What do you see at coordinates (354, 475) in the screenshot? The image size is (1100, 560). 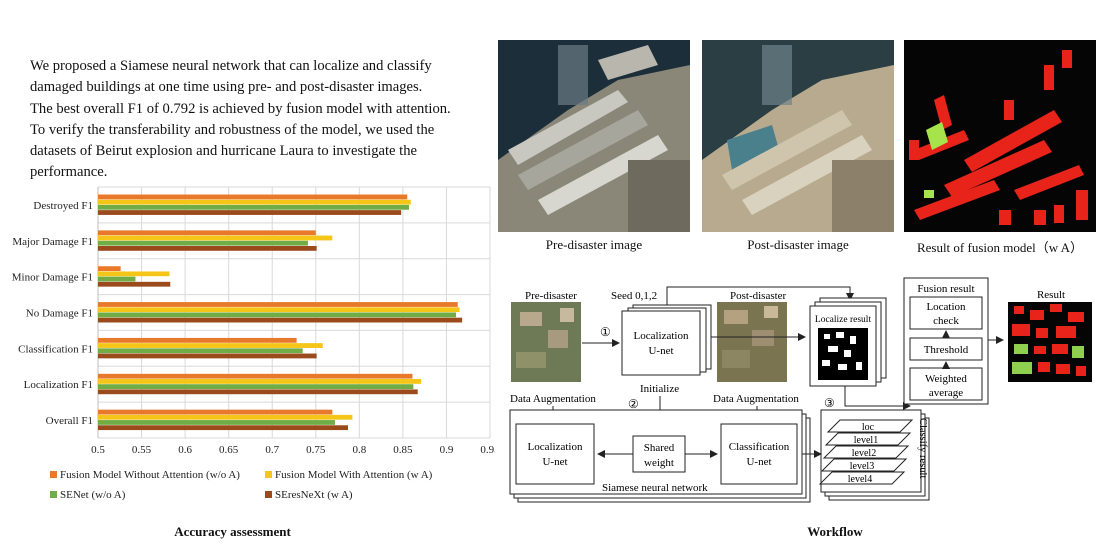 I see `legend-label: Fusion Model With Attention (w A)` at bounding box center [354, 475].